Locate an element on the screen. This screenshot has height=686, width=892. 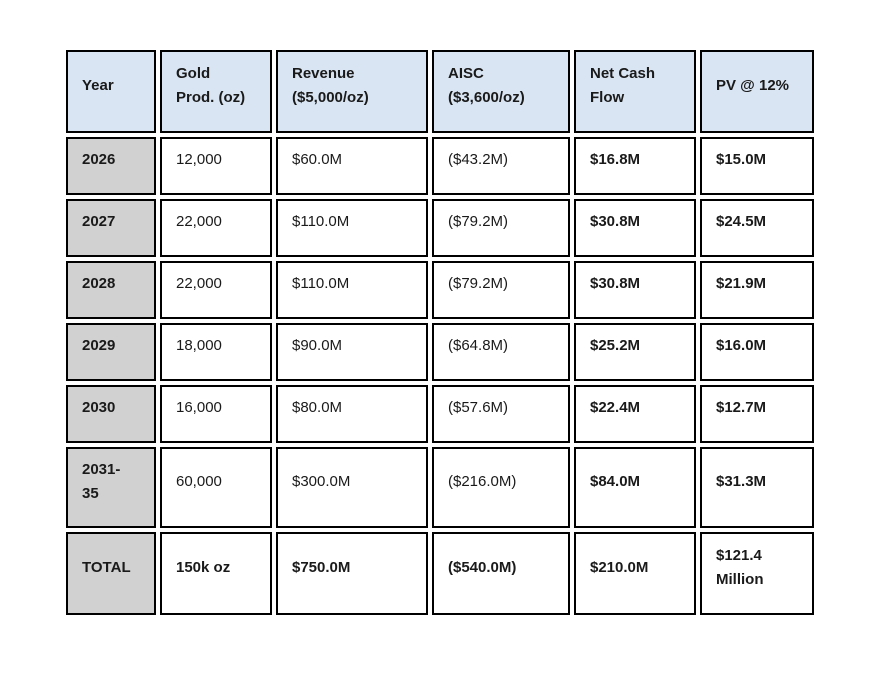
aisc-cell: ($540.0M) is located at coordinates (501, 573).